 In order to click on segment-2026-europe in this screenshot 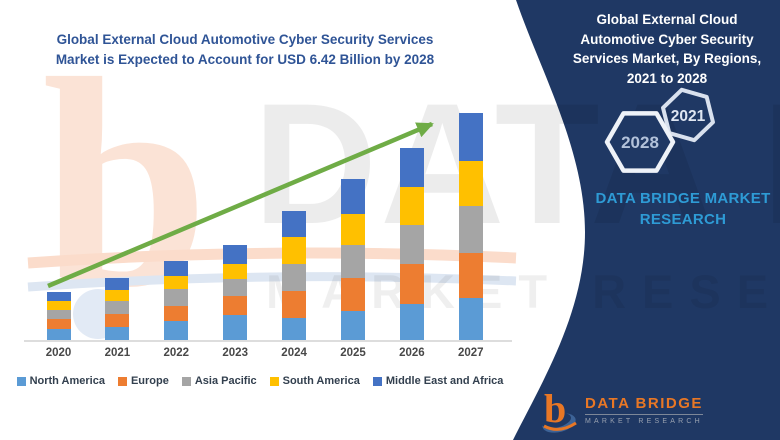, I will do `click(411, 283)`.